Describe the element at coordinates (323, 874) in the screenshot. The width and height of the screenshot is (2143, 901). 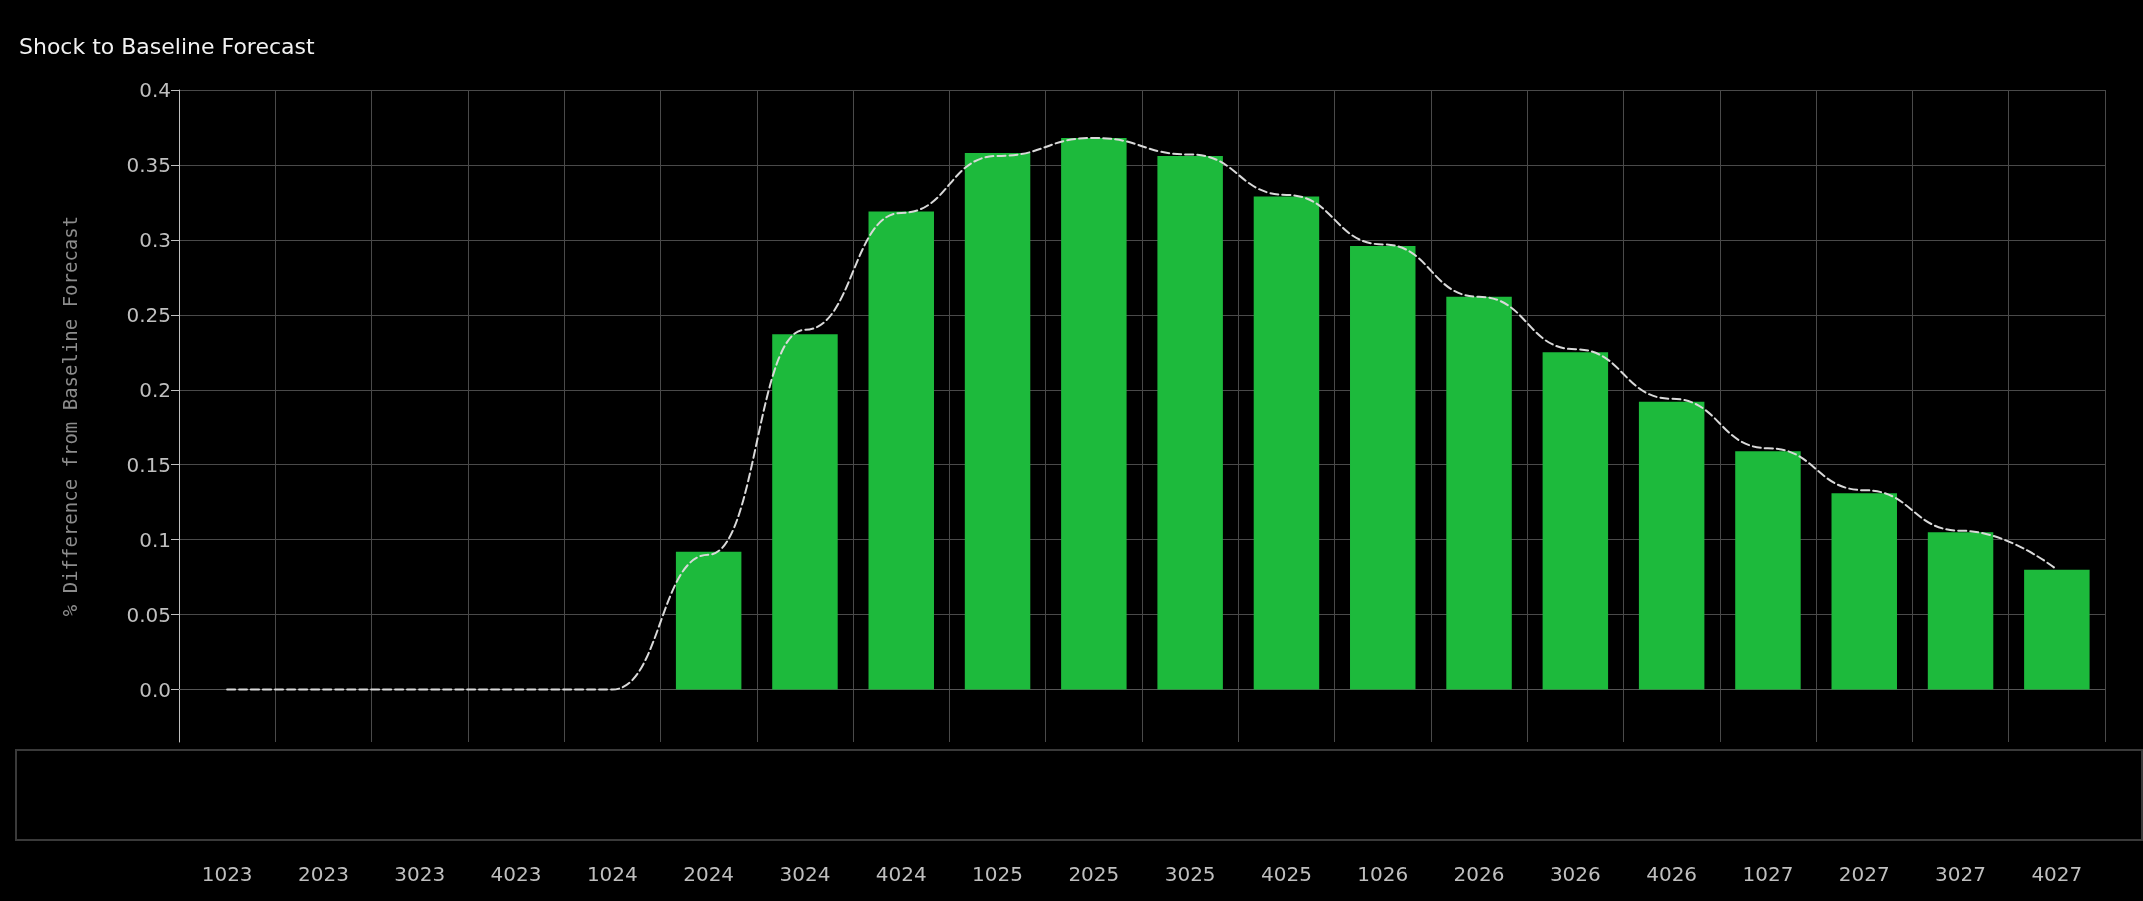
I see `x-tick-label: 2023` at that location.